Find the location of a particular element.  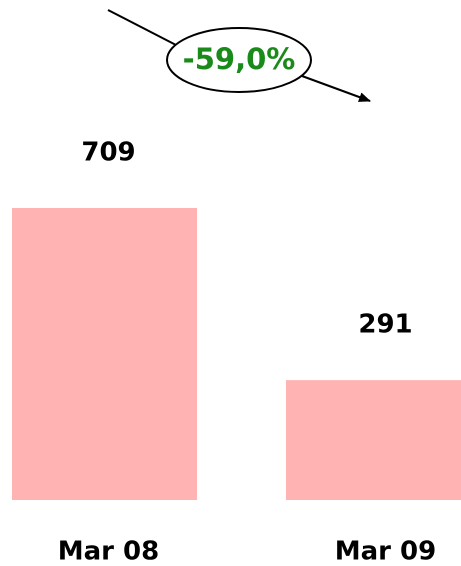

bar is located at coordinates (373, 440).